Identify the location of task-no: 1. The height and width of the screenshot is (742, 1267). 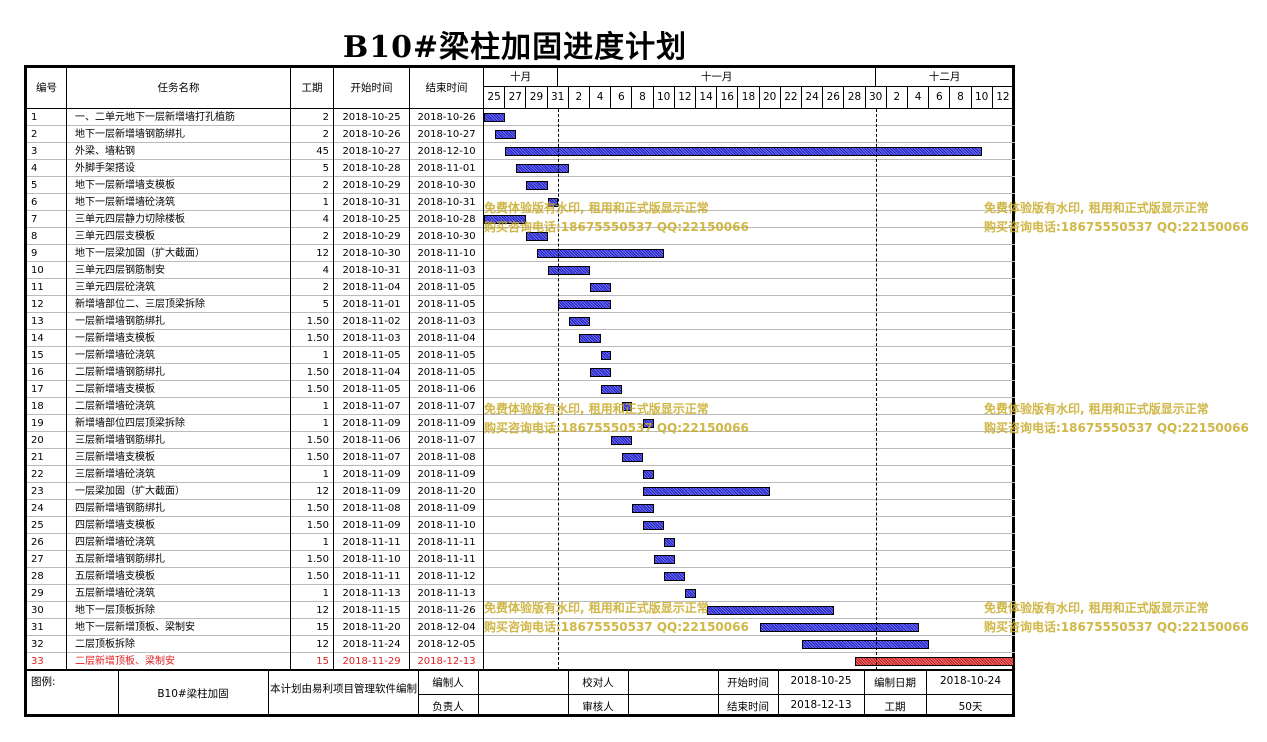
(47, 117).